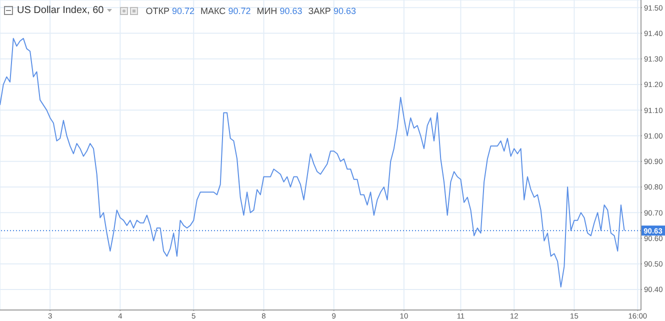  What do you see at coordinates (225, 11) in the screenshot?
I see `annotation: МАКС 90.72` at bounding box center [225, 11].